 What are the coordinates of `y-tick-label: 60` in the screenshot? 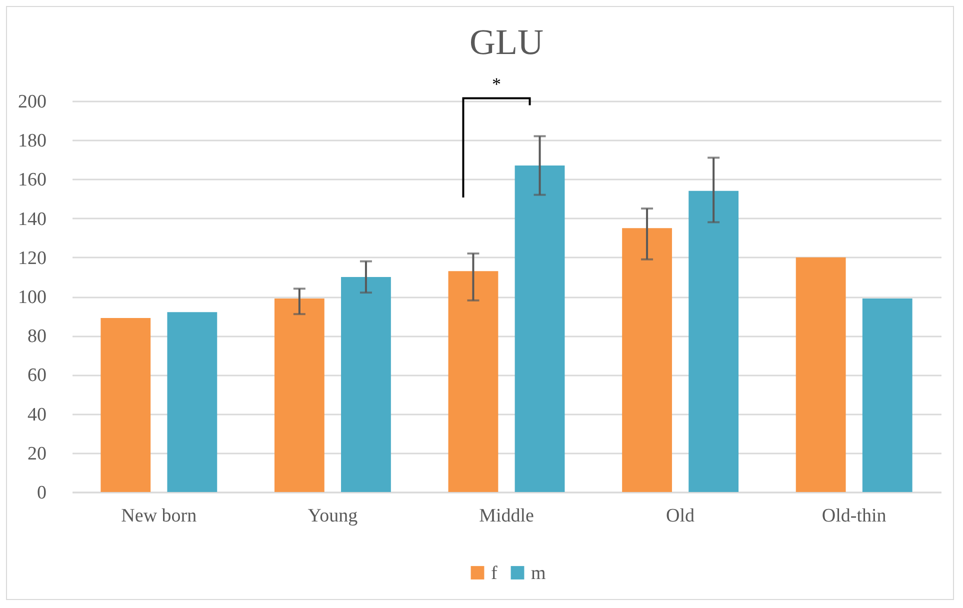 It's located at (37, 375).